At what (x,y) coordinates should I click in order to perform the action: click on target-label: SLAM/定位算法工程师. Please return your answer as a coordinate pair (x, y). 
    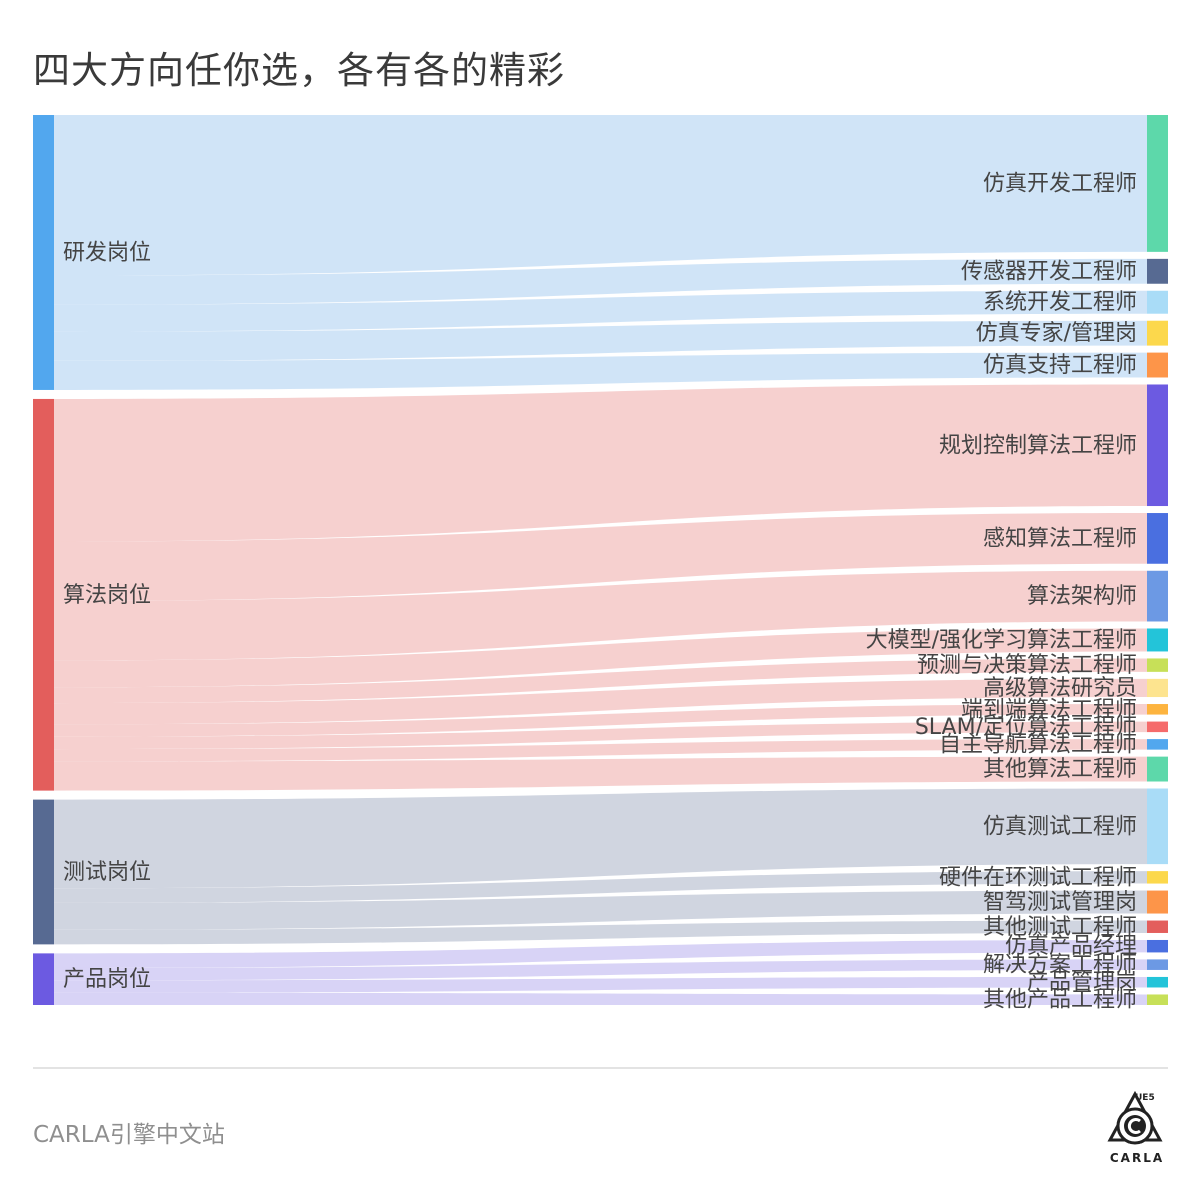
    Looking at the image, I should click on (1026, 727).